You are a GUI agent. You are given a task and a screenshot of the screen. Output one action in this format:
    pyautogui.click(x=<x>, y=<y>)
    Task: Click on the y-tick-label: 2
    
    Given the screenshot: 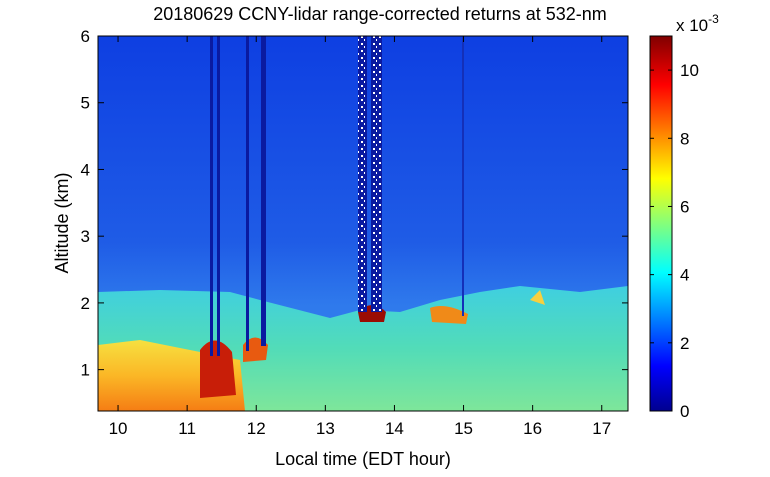 What is the action you would take?
    pyautogui.click(x=85, y=303)
    